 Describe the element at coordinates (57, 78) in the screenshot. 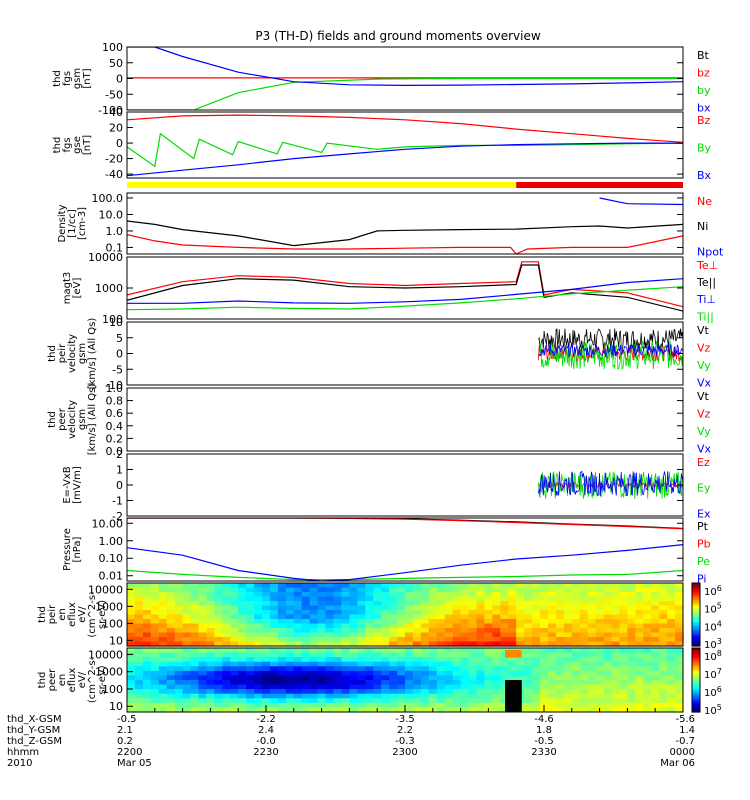

I see `y-axis-label: thd` at that location.